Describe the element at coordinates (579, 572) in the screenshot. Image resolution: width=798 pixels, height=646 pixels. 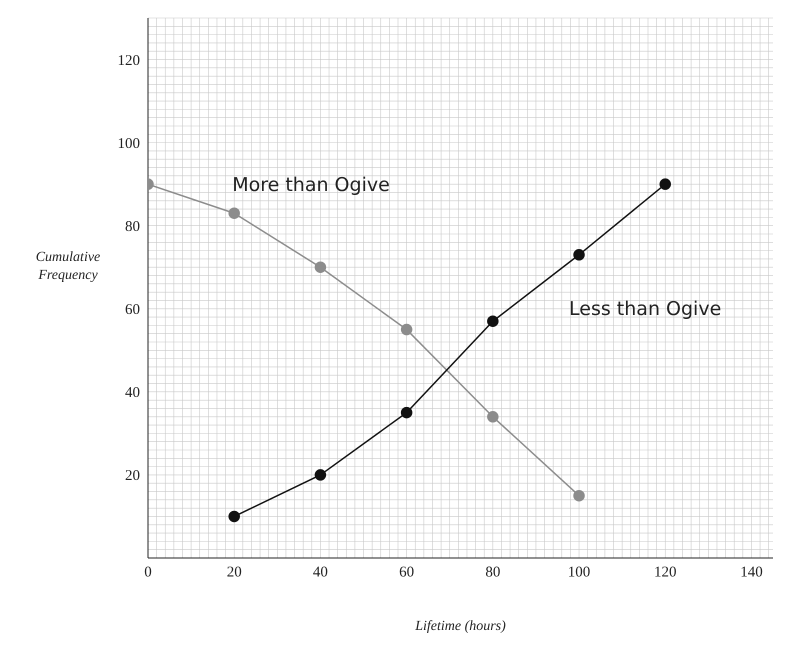
I see `x-tick-label: 100` at that location.